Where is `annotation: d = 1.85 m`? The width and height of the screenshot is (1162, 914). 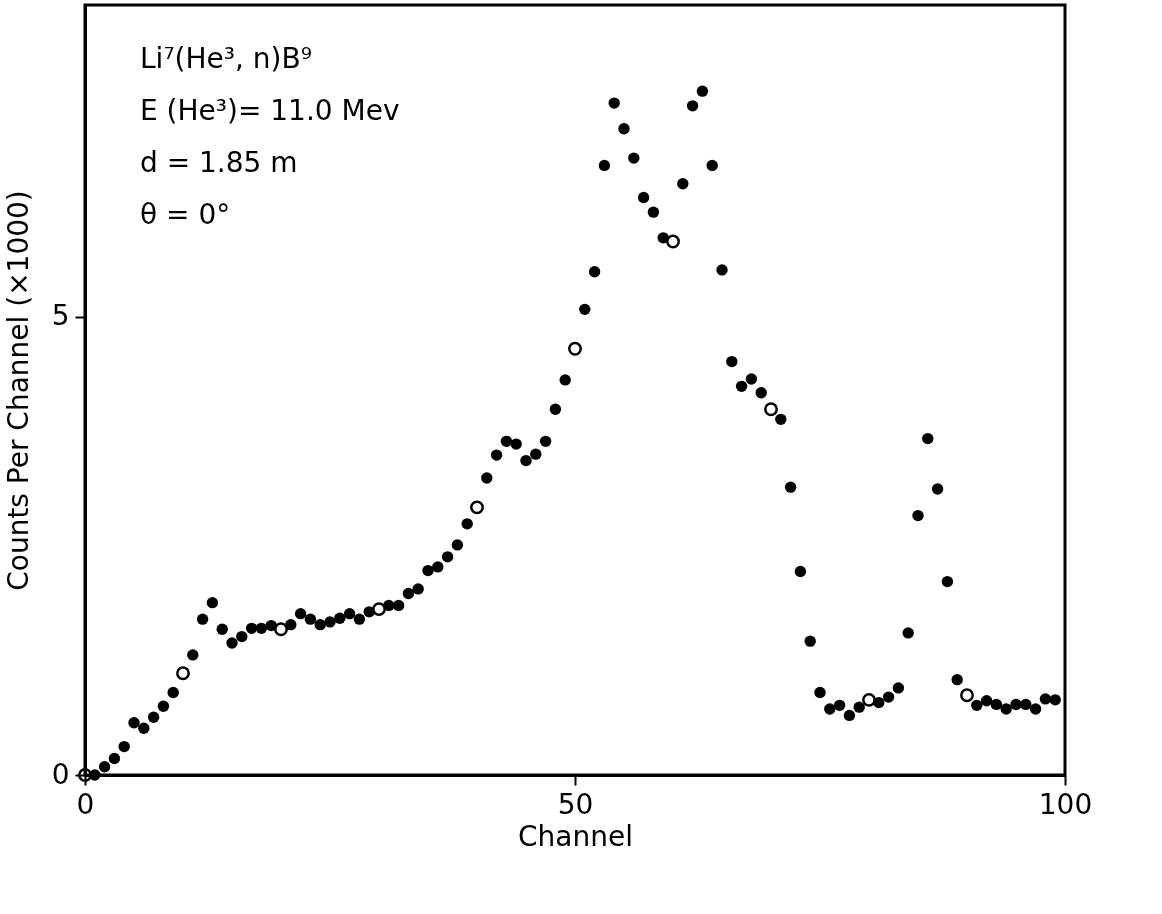
annotation: d = 1.85 m is located at coordinates (219, 162).